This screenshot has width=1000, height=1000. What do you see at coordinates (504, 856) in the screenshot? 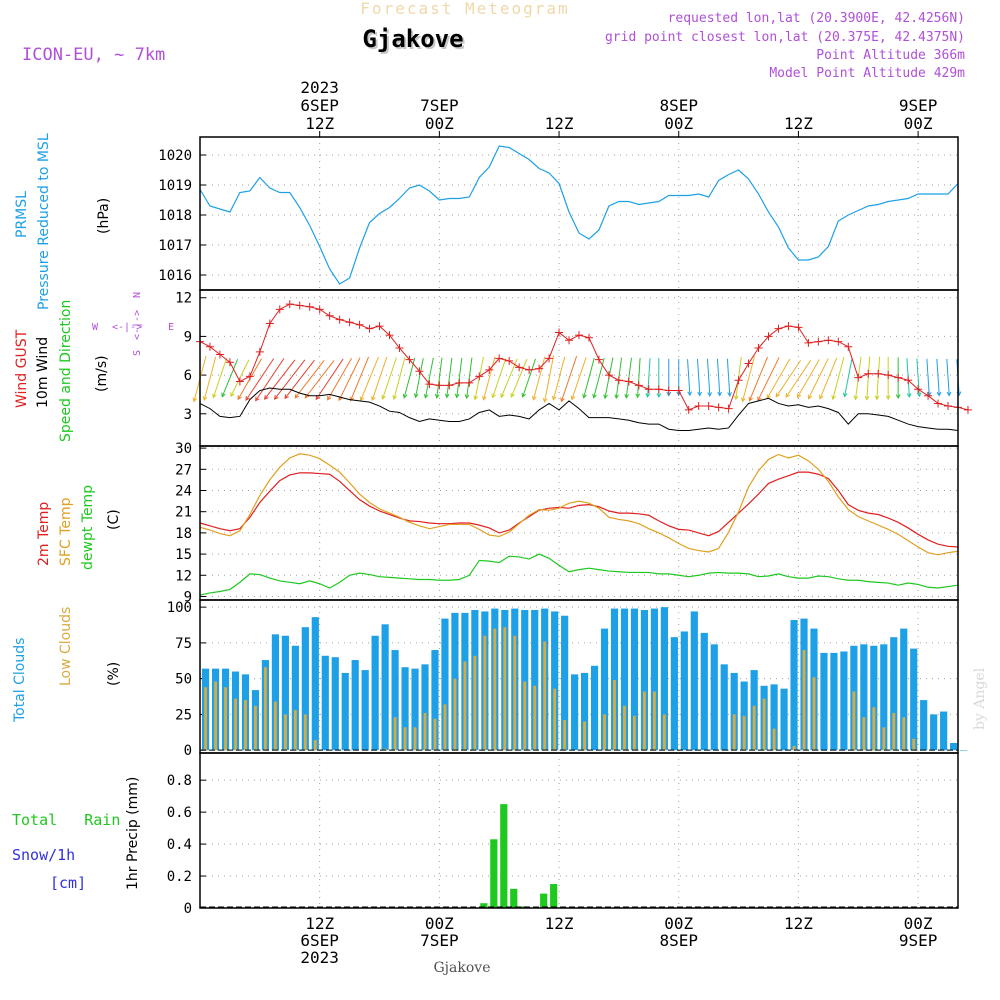
I see `rain-bar` at bounding box center [504, 856].